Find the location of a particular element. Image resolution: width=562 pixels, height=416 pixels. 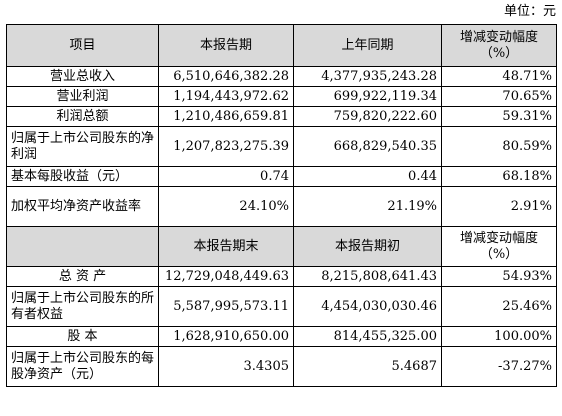

header-period-start: 本报告期初 is located at coordinates (367, 246).